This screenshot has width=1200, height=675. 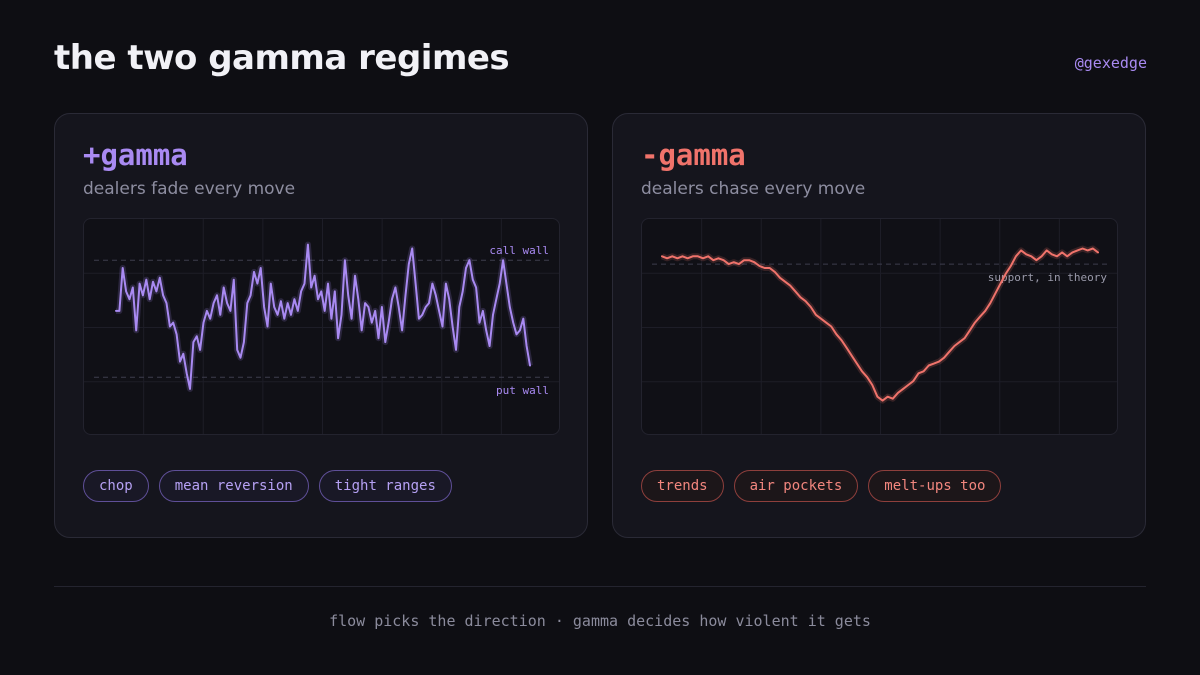 What do you see at coordinates (282, 58) in the screenshot?
I see `page-title: the two gamma regimes` at bounding box center [282, 58].